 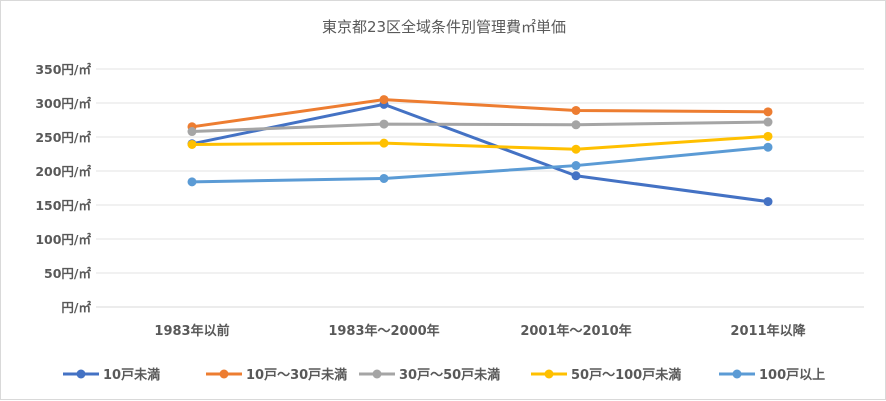 I want to click on legend: 10戸未満 10戸～30戸未満 30戸～50戸未満 50戸～100戸未満 100戸以上, so click(x=444, y=375).